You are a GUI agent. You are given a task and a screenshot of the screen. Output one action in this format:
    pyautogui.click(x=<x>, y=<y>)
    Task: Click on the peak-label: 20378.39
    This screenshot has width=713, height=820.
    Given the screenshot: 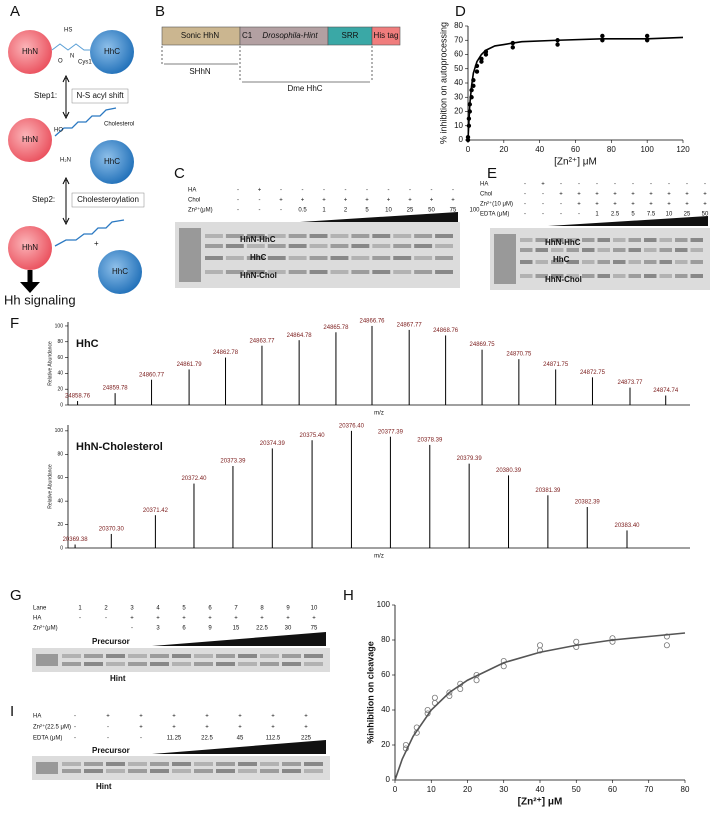 What is the action you would take?
    pyautogui.click(x=430, y=440)
    